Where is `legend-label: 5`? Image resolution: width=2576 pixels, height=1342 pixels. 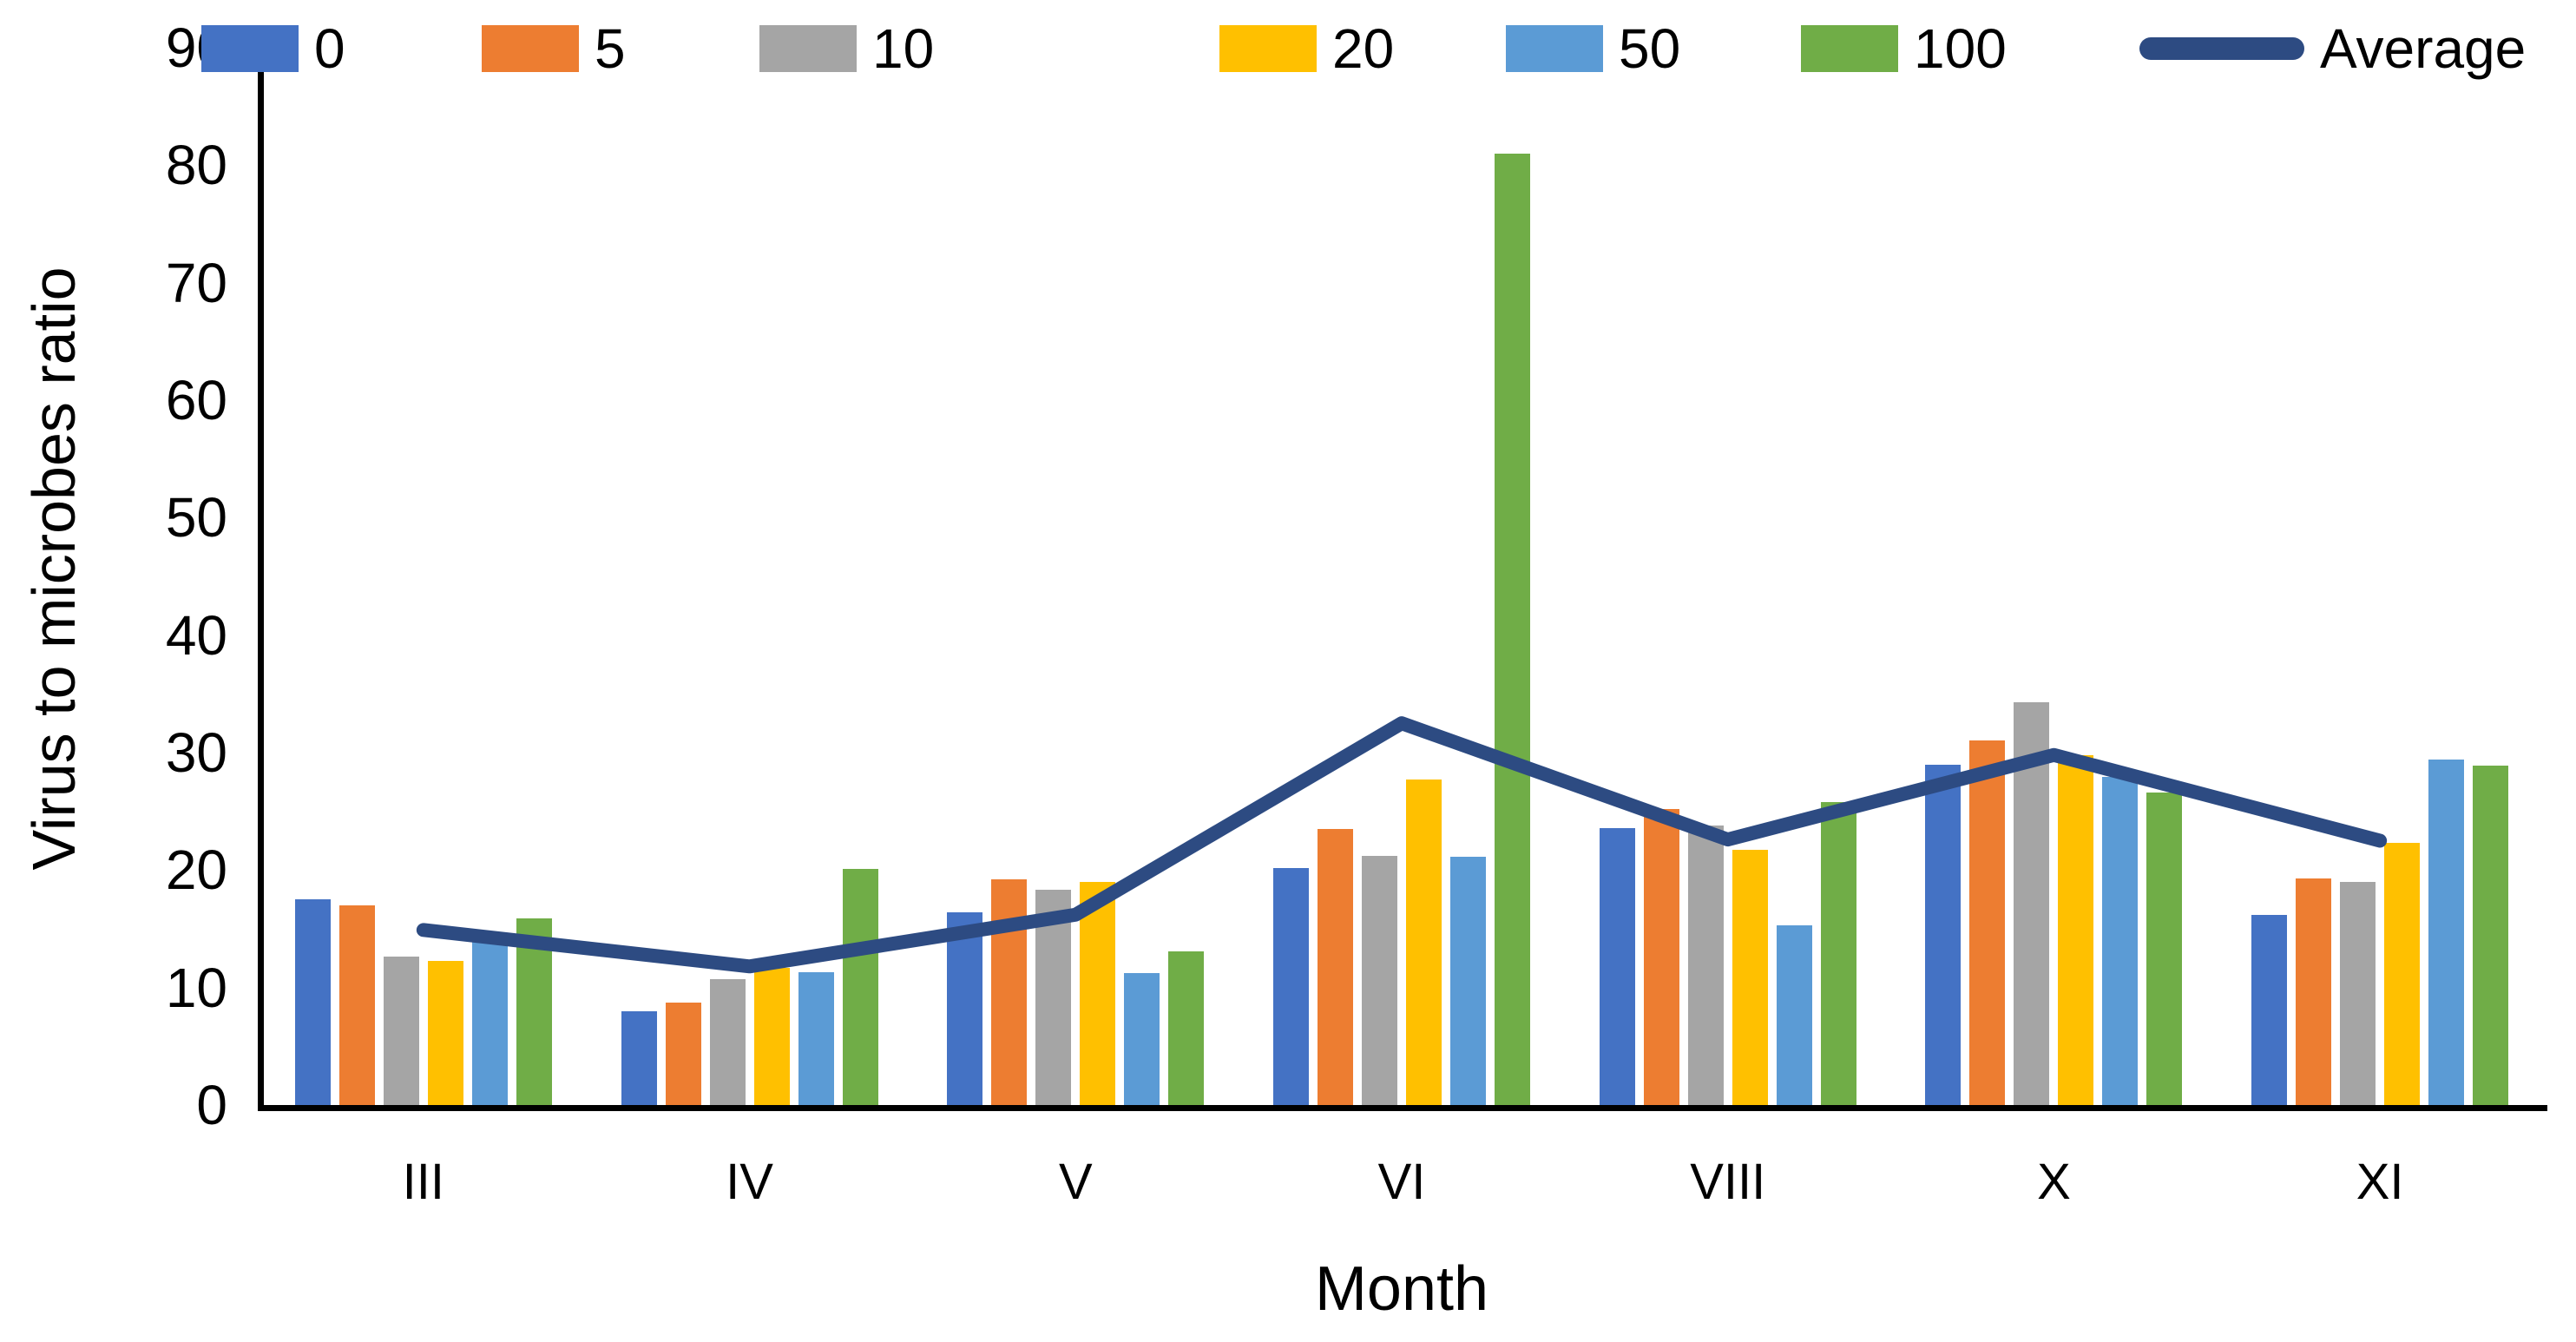
legend-label: 5 is located at coordinates (610, 48).